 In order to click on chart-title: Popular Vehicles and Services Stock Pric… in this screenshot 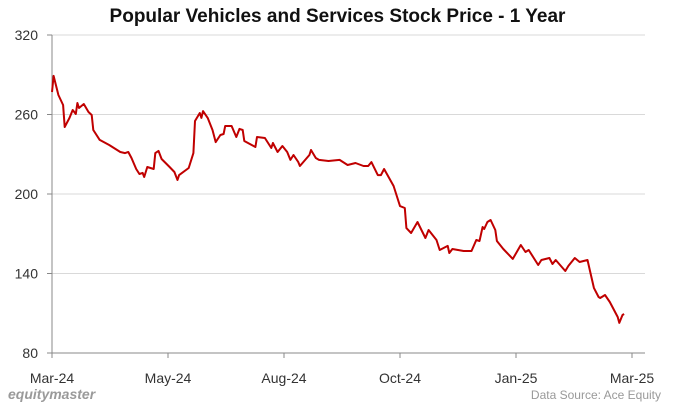, I will do `click(337, 16)`.